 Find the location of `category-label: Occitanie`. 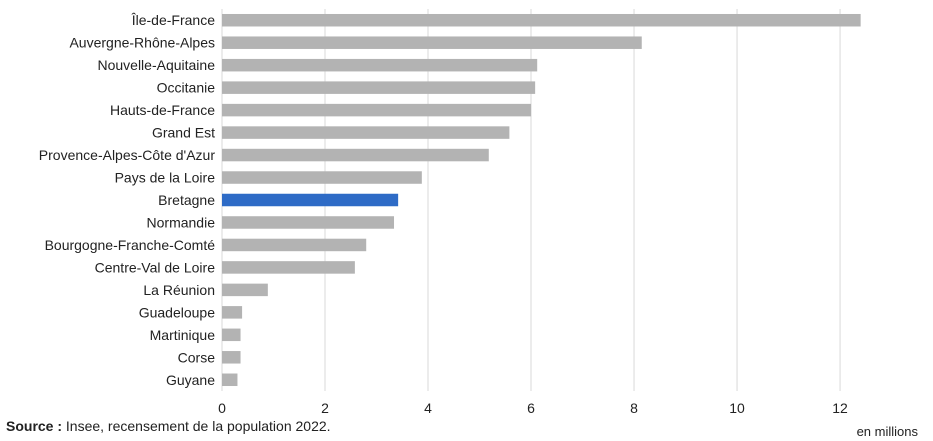

category-label: Occitanie is located at coordinates (186, 88).